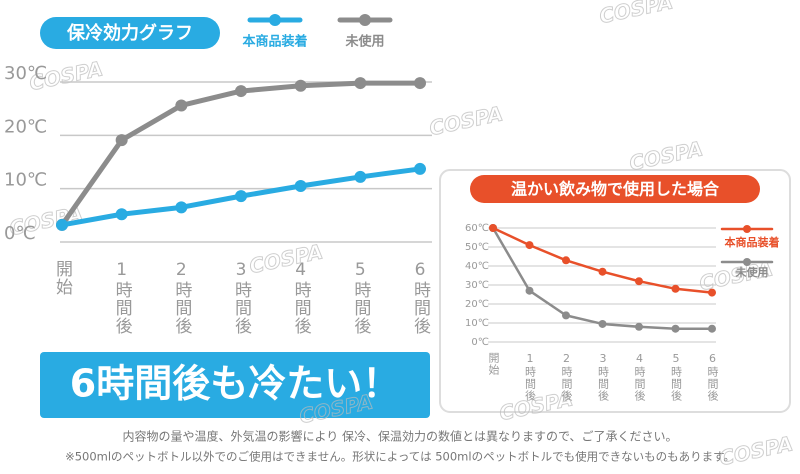  What do you see at coordinates (477, 247) in the screenshot?
I see `y-tick-label: 50℃` at bounding box center [477, 247].